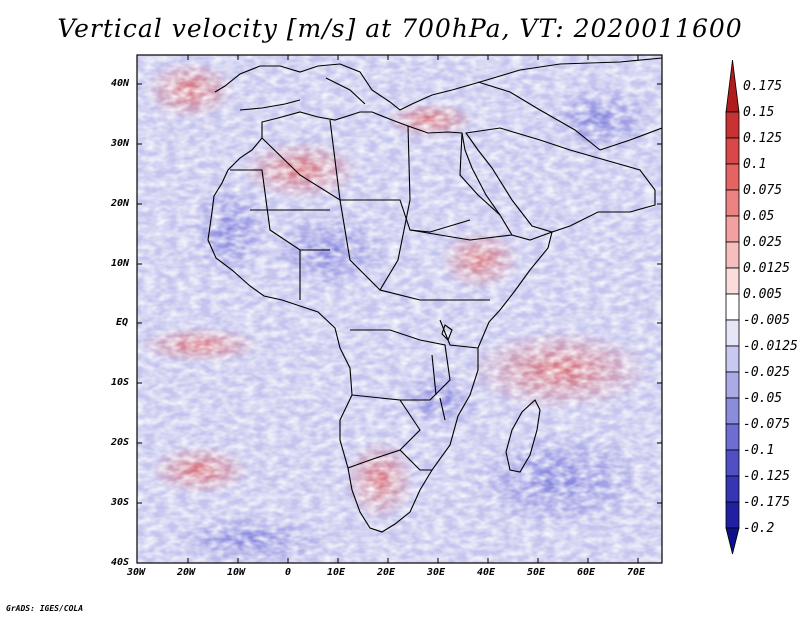 The height and width of the screenshot is (618, 800). Describe the element at coordinates (759, 528) in the screenshot. I see `colorbar-label: -0.2` at that location.